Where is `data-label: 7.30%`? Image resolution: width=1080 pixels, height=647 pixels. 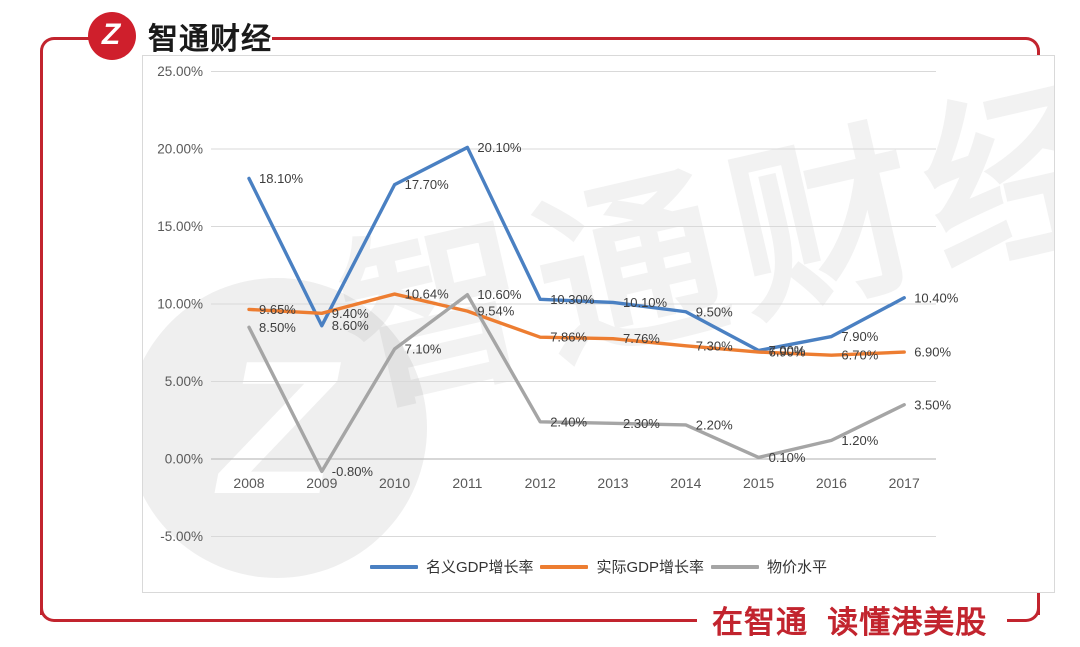
data-label: 7.30% is located at coordinates (714, 345).